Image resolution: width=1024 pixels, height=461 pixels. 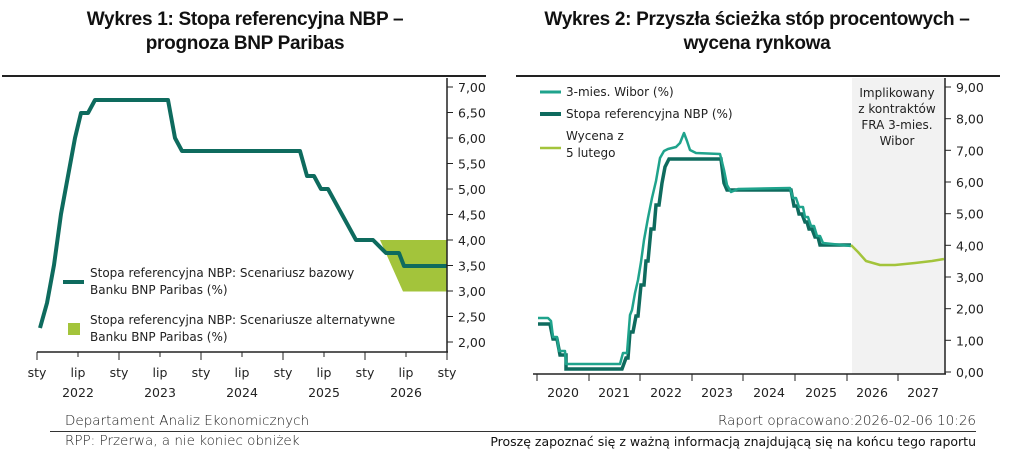 What do you see at coordinates (472, 317) in the screenshot?
I see `chart1-y-label: 2,50` at bounding box center [472, 317].